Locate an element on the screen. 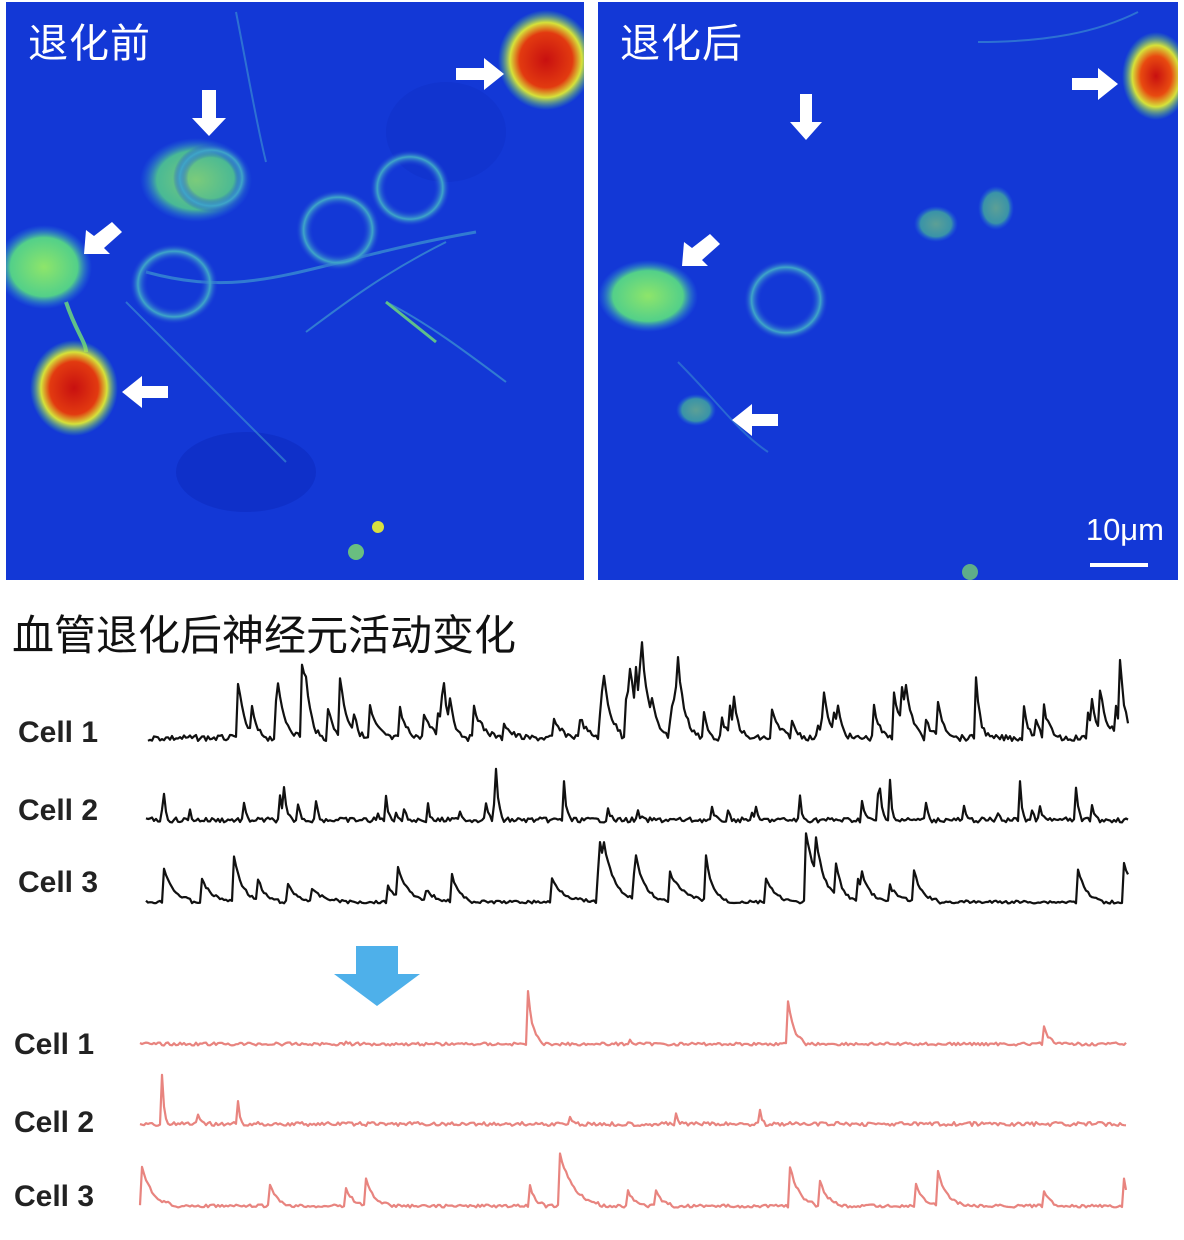 The image size is (1184, 1240). trace-after-cell1 is located at coordinates (633, 1018).